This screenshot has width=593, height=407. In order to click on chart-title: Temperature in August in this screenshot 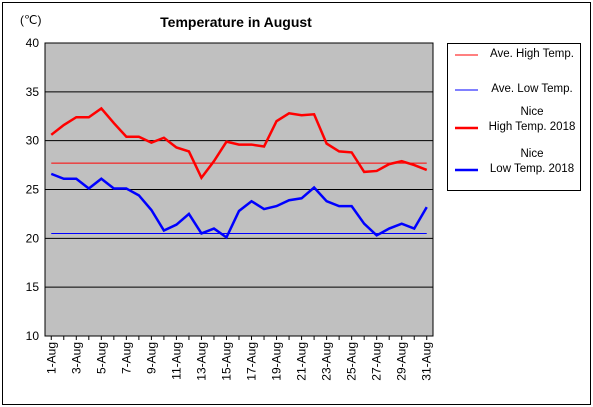, I will do `click(236, 22)`.